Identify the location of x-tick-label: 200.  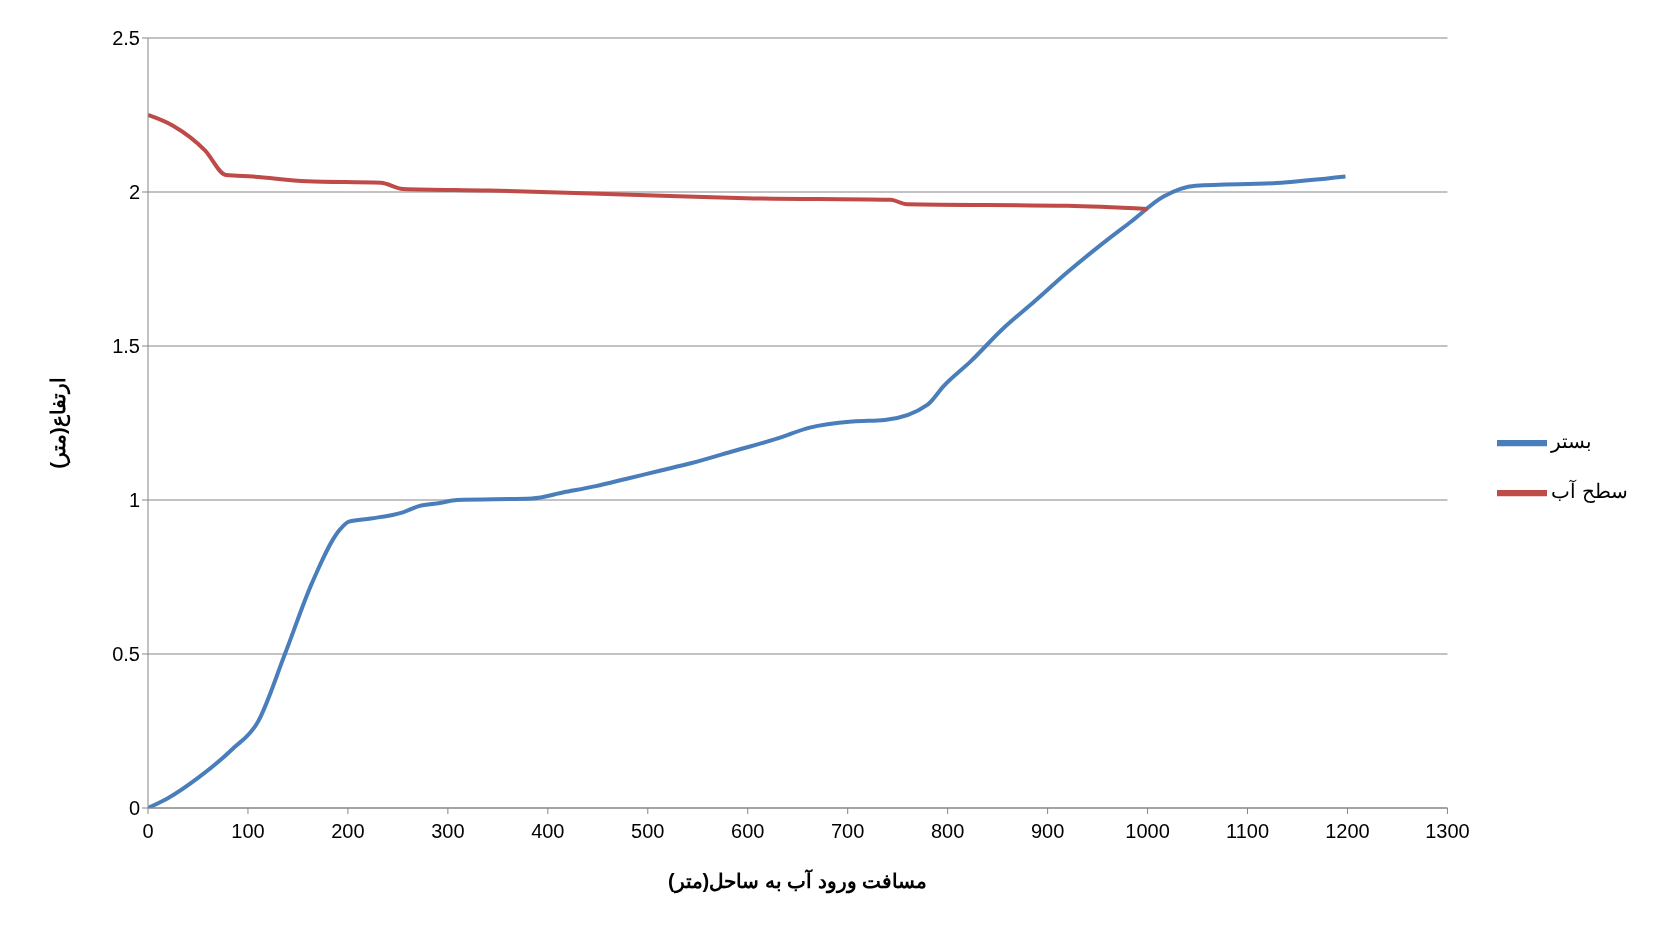
(348, 831).